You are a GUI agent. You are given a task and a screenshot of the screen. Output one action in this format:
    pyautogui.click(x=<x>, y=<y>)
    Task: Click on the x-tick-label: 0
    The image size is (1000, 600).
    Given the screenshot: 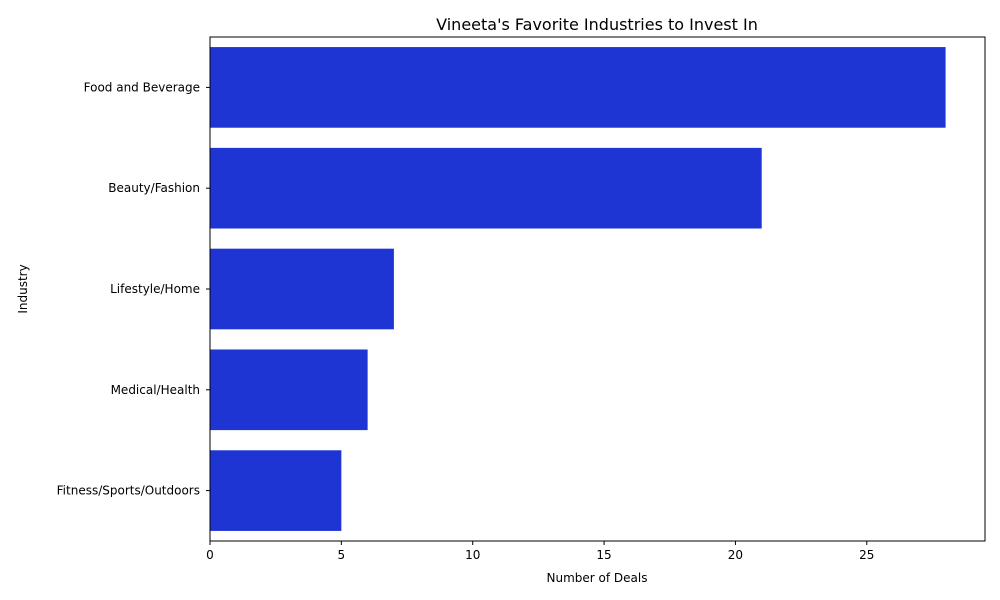 What is the action you would take?
    pyautogui.click(x=210, y=555)
    